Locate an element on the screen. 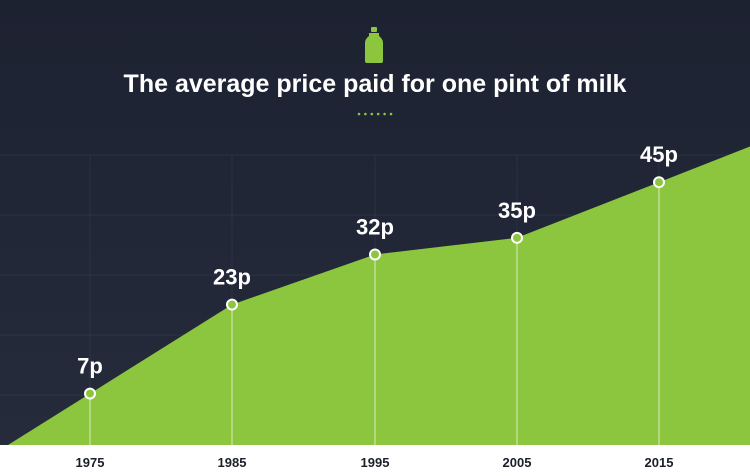  x-tick-label: 2005 is located at coordinates (517, 462).